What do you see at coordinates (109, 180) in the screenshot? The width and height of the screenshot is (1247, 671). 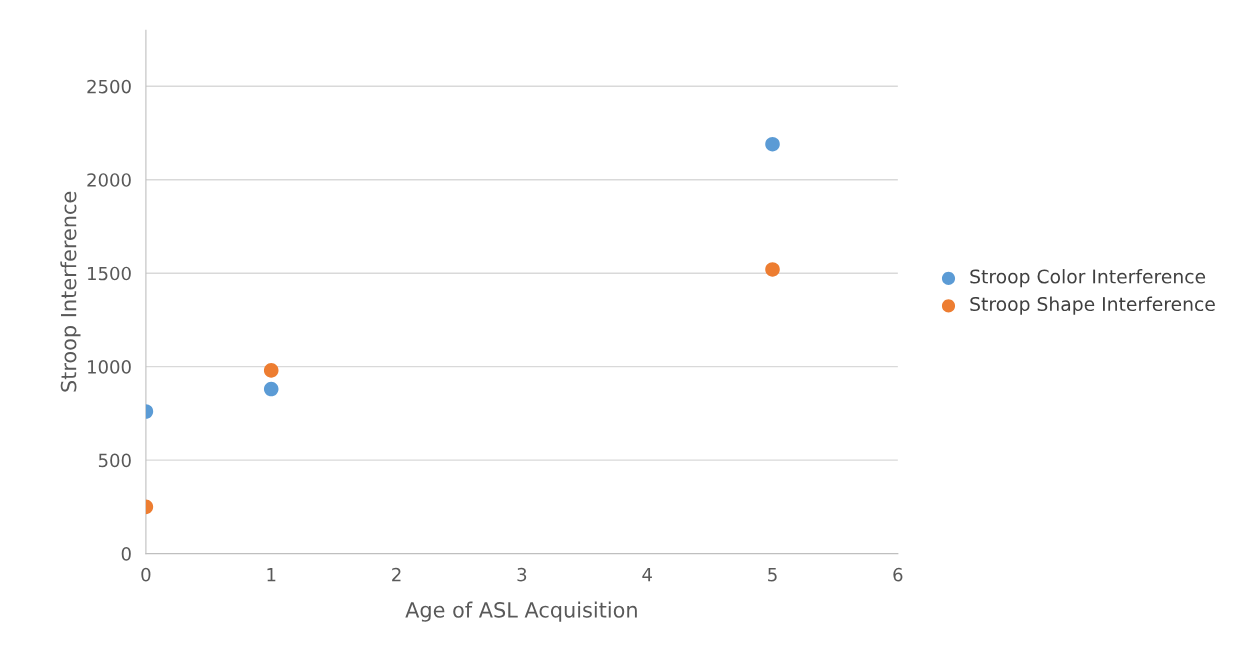 I see `y-tick-label: 2000` at bounding box center [109, 180].